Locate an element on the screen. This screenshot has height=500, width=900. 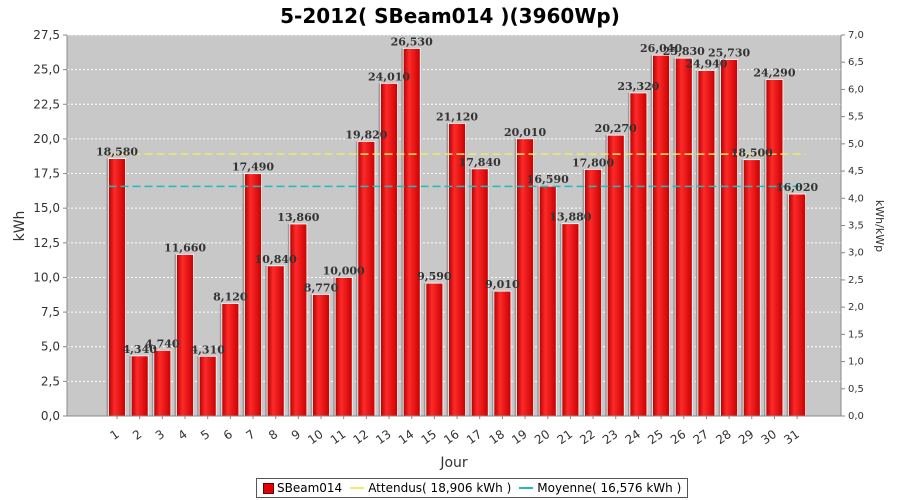
legend-item-moyenne: Moyenne( 16,576 kWh ) is located at coordinates (600, 488).